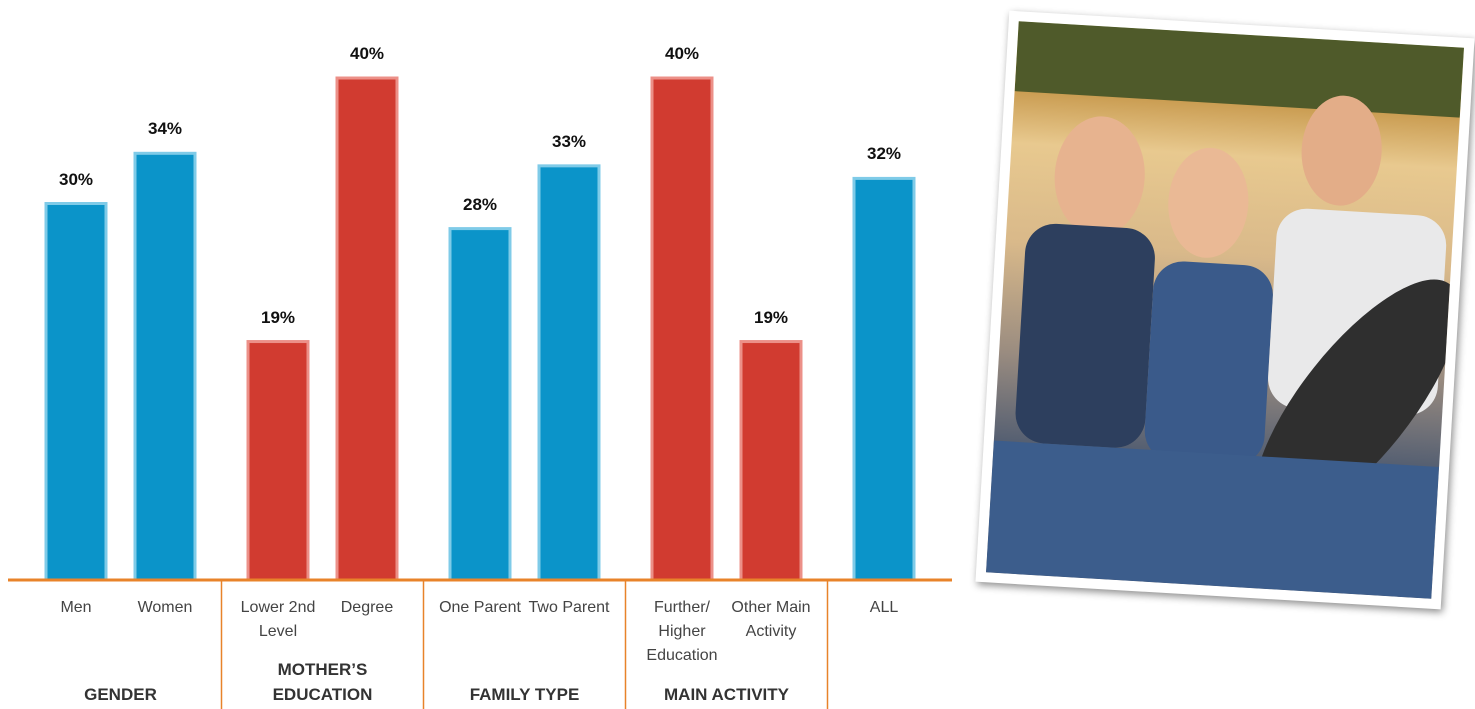 The width and height of the screenshot is (1475, 709). What do you see at coordinates (120, 694) in the screenshot?
I see `group-label: GENDER` at bounding box center [120, 694].